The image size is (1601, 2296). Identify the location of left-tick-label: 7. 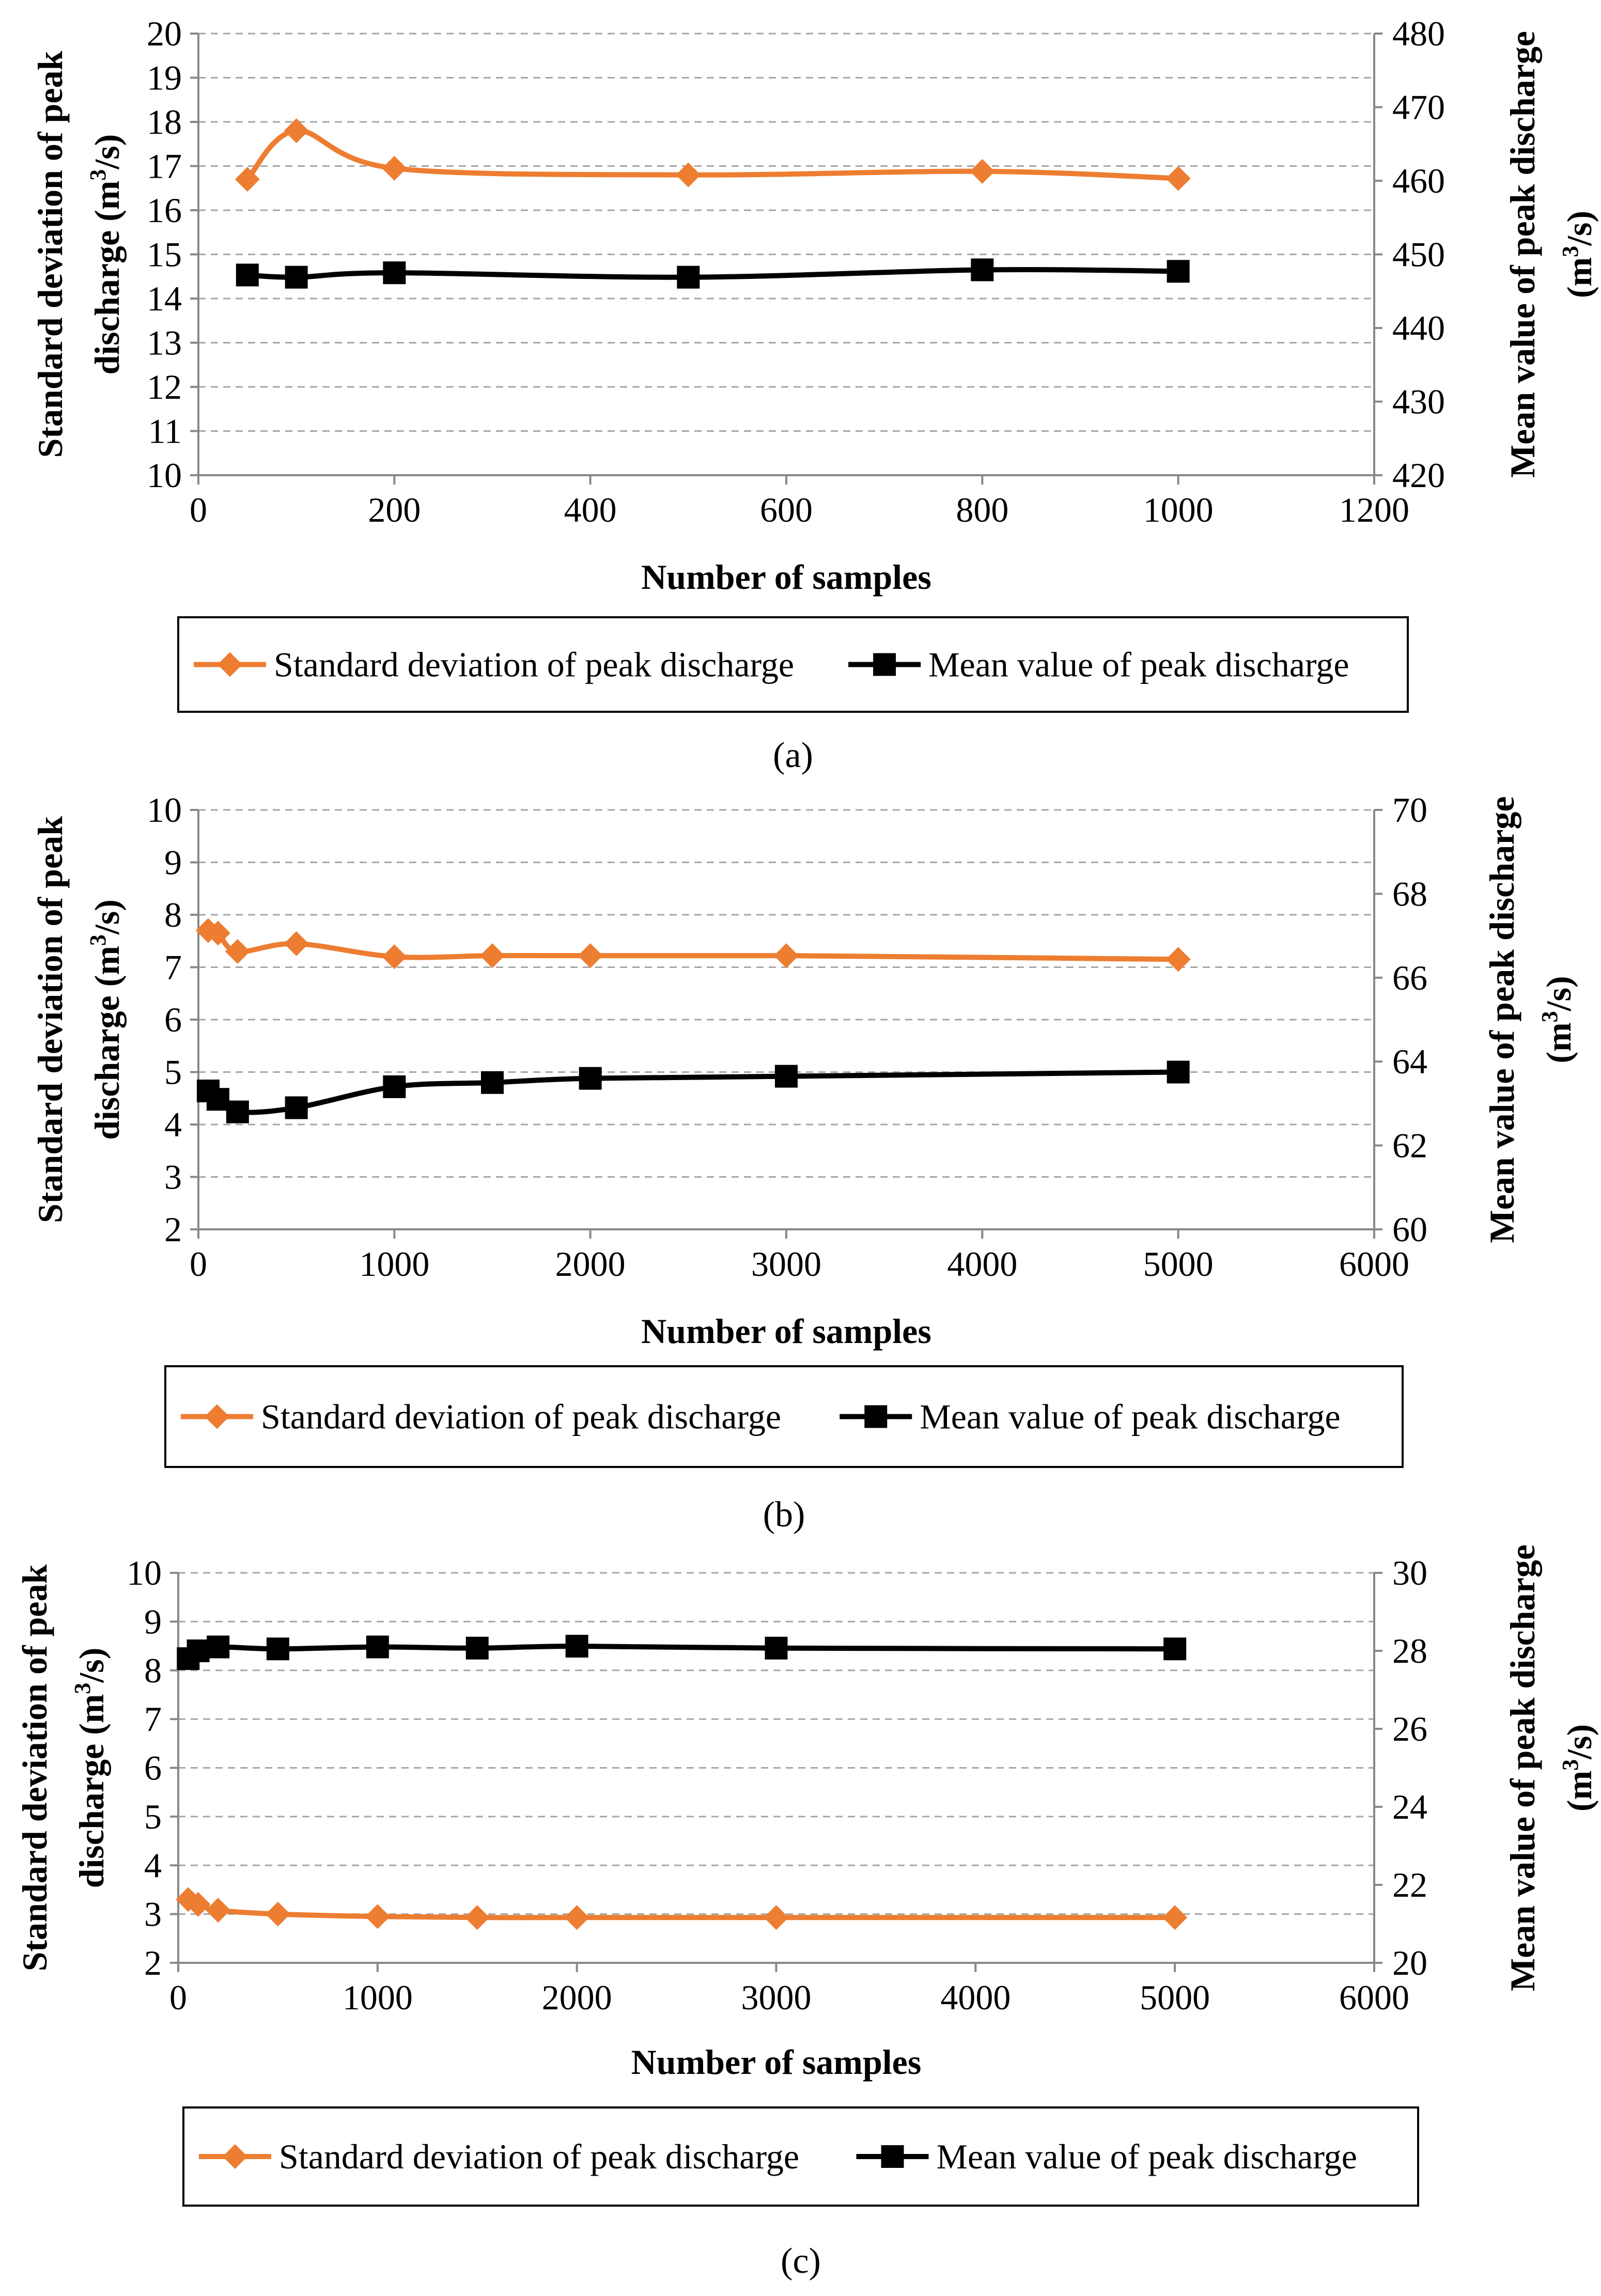
(153, 1719).